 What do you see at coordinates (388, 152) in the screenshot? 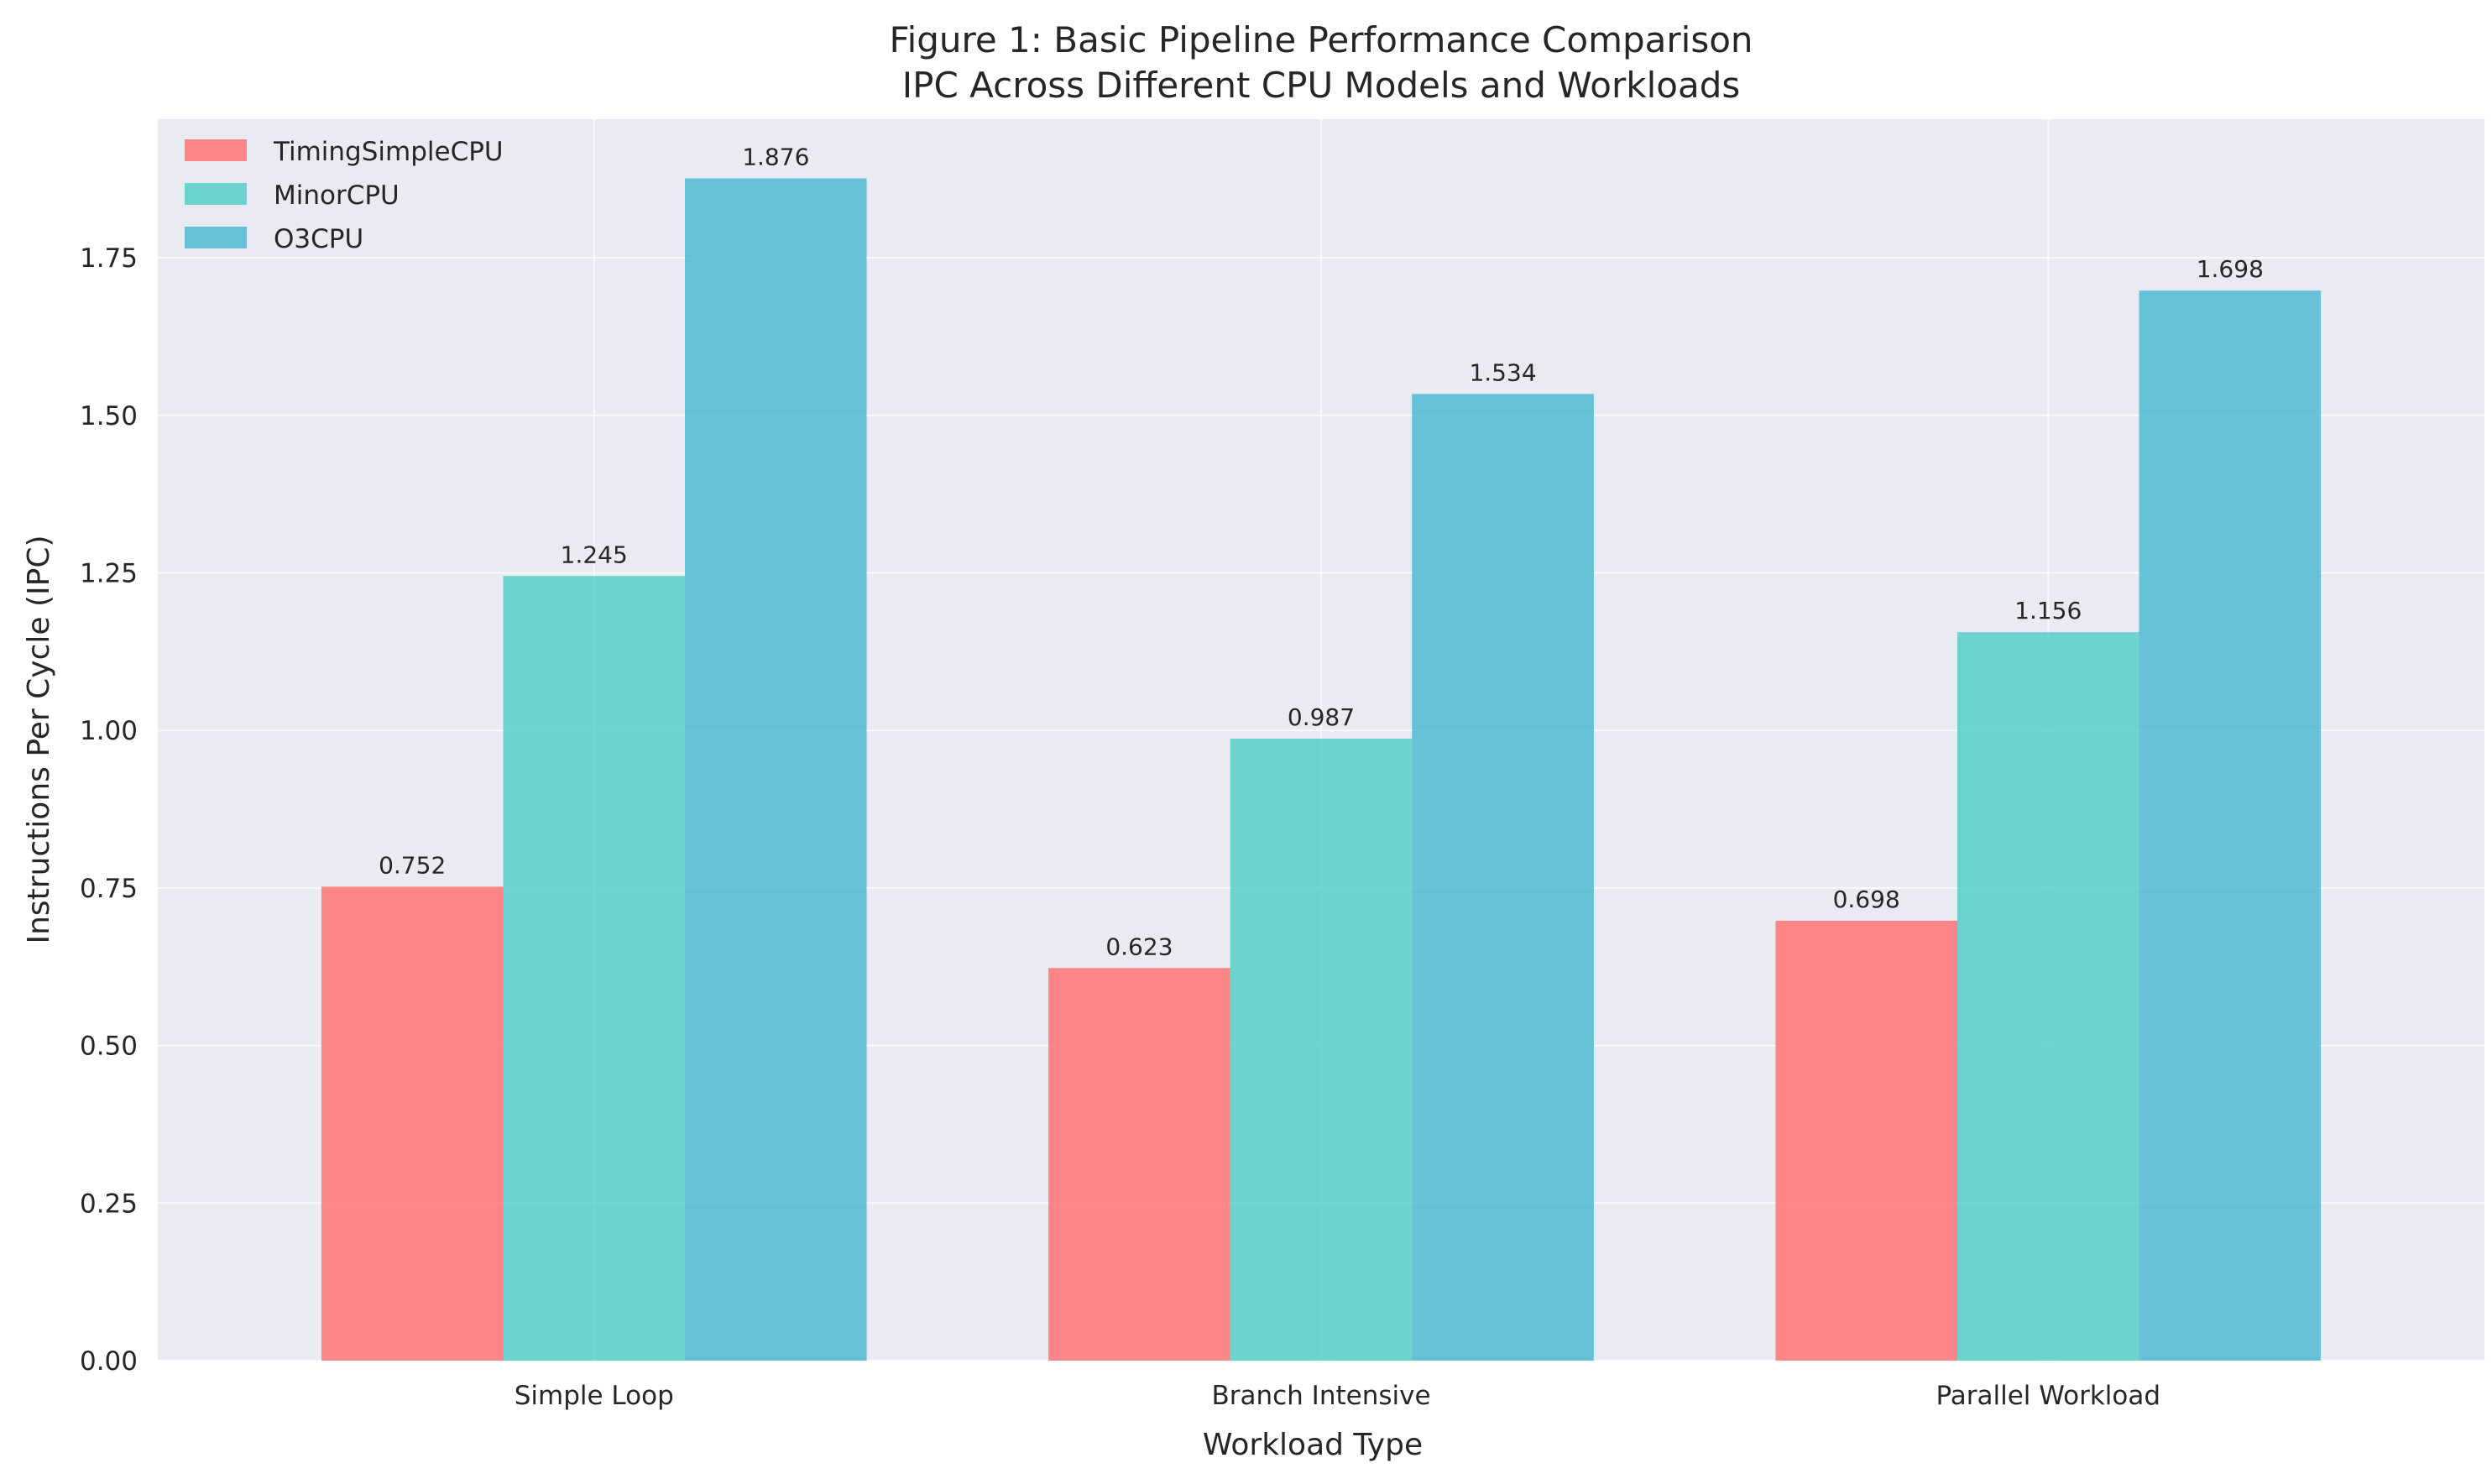
I see `legend-label: TimingSimpleCPU` at bounding box center [388, 152].